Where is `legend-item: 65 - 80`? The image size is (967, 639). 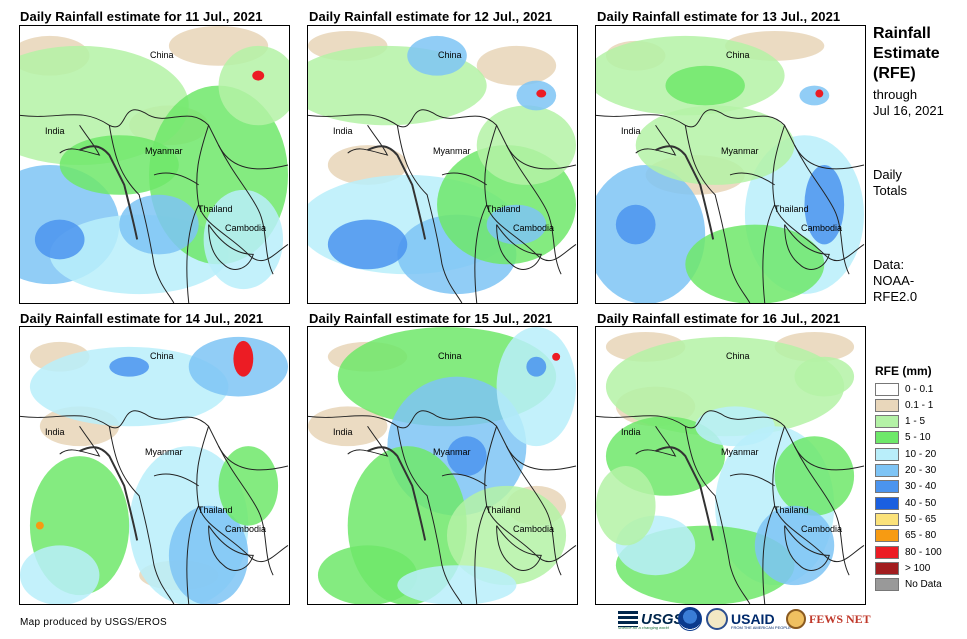
legend-item: 65 - 80 is located at coordinates (905, 536).